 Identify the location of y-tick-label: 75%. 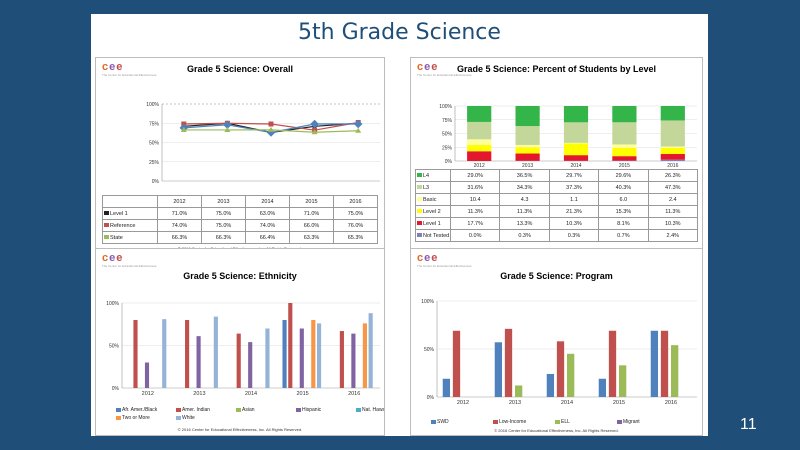
(154, 124).